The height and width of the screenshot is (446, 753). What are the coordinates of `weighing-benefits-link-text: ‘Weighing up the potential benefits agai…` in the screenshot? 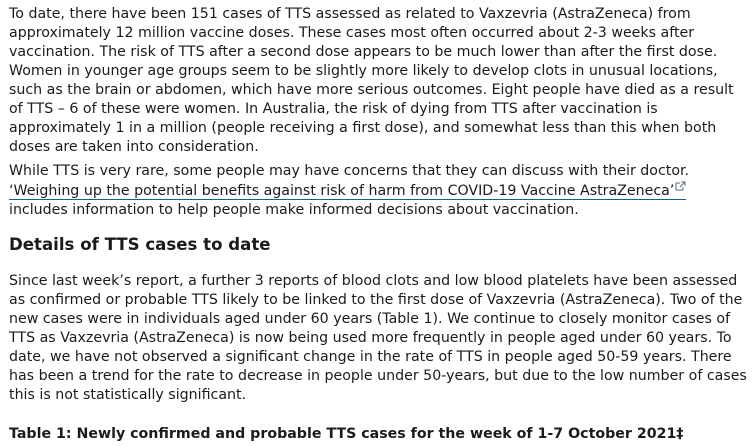 It's located at (342, 191).